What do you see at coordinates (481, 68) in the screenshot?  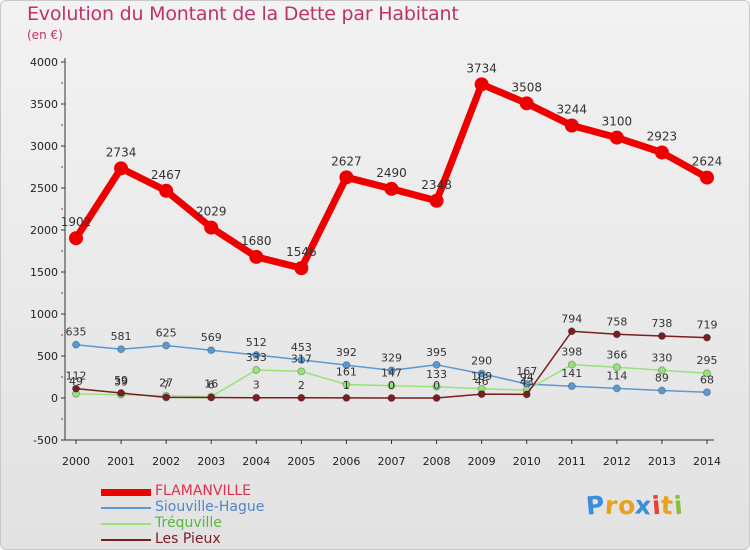 I see `data-label: 3734` at bounding box center [481, 68].